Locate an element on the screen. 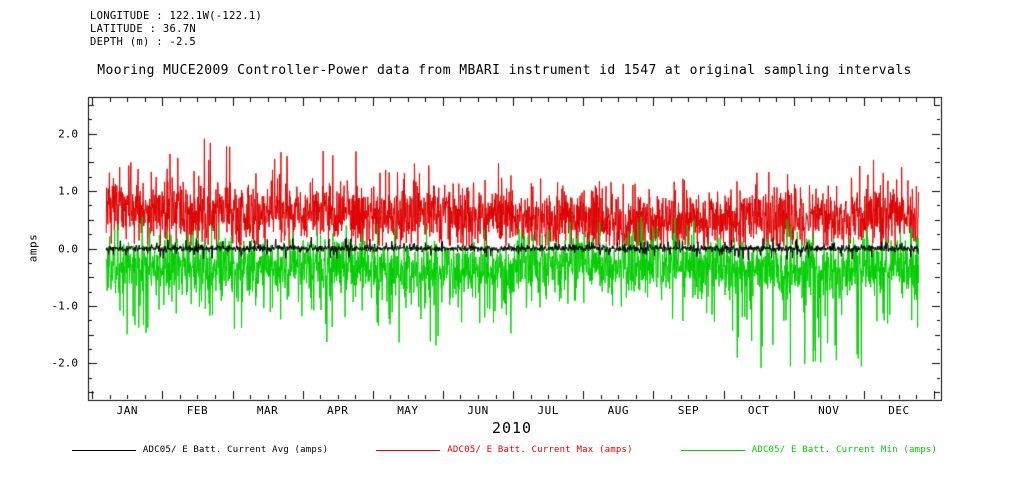 The image size is (1009, 504). legend-label-max: ADC05/ E Batt. Current Max (amps) is located at coordinates (540, 450).